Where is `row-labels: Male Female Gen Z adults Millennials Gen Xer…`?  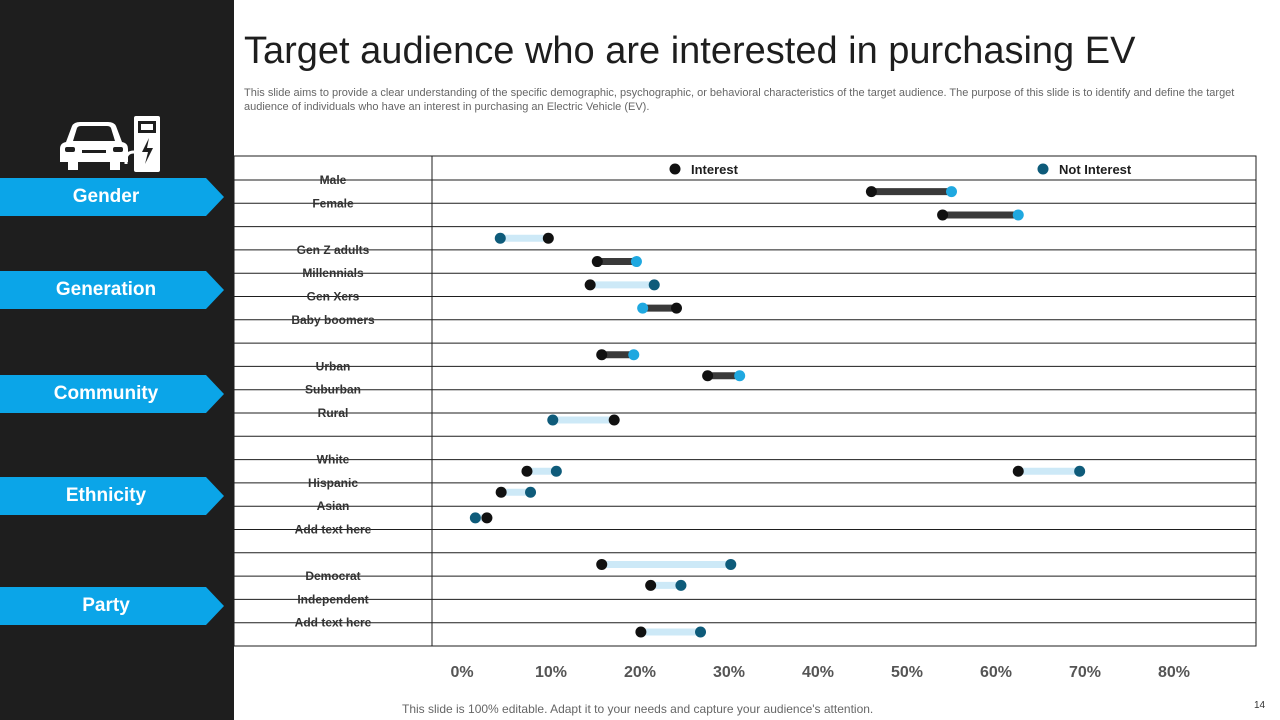
row-labels: Male Female Gen Z adults Millennials Gen Xer… is located at coordinates (333, 401).